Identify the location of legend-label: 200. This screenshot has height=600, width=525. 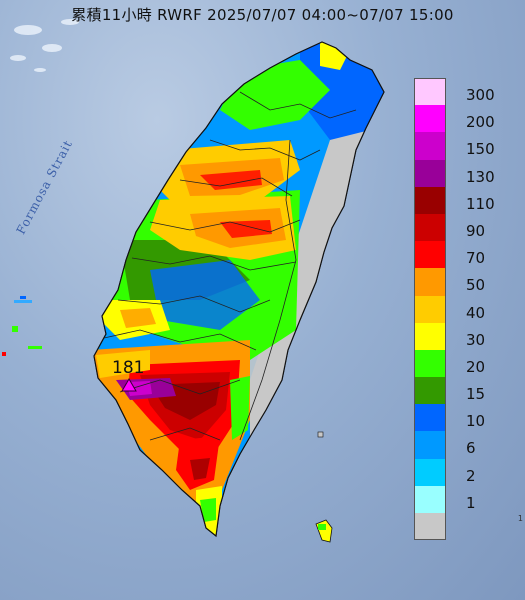
(480, 122).